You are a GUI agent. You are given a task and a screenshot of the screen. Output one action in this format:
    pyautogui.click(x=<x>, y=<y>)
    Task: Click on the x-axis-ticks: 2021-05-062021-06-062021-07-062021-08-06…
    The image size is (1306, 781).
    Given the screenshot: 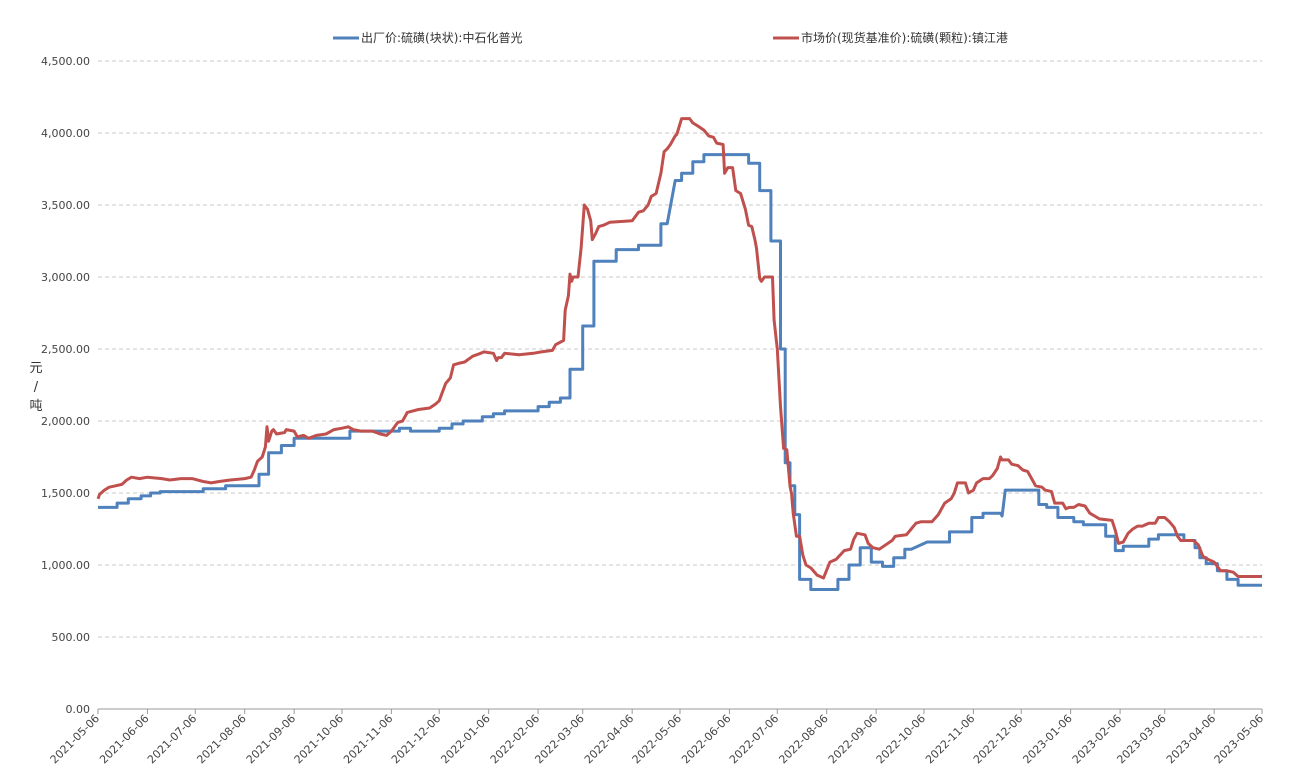 What is the action you would take?
    pyautogui.click(x=657, y=737)
    